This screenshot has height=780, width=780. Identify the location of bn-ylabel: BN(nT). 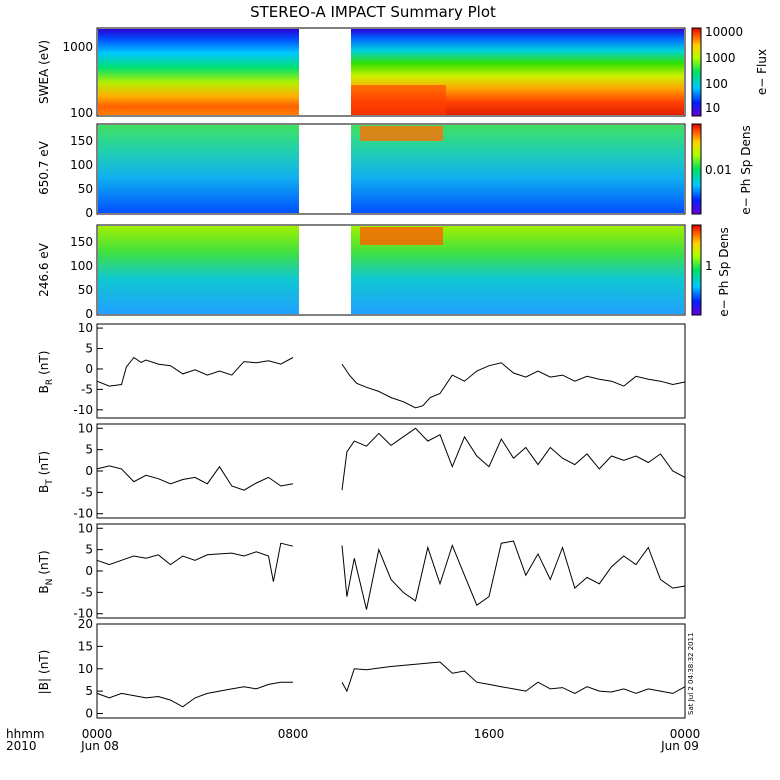
(46, 571).